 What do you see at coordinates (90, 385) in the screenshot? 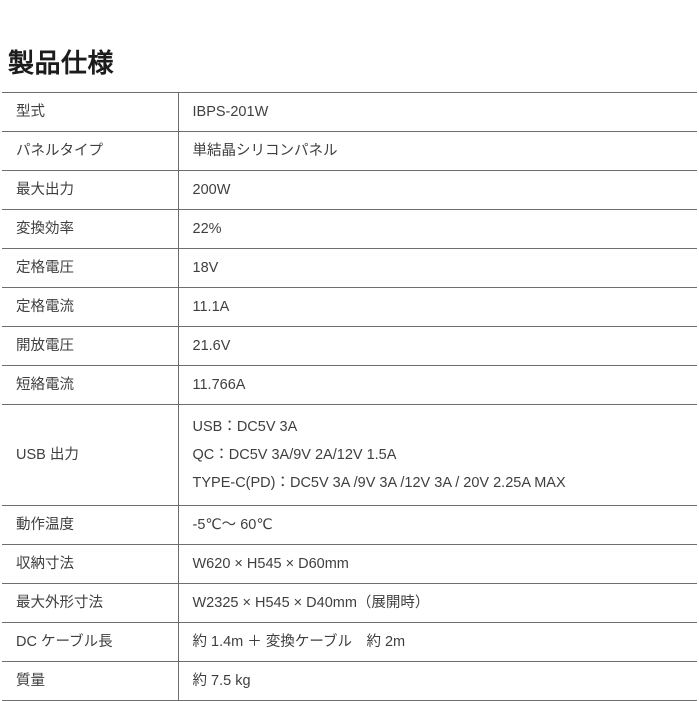
I see `spec-label: 短絡電流` at bounding box center [90, 385].